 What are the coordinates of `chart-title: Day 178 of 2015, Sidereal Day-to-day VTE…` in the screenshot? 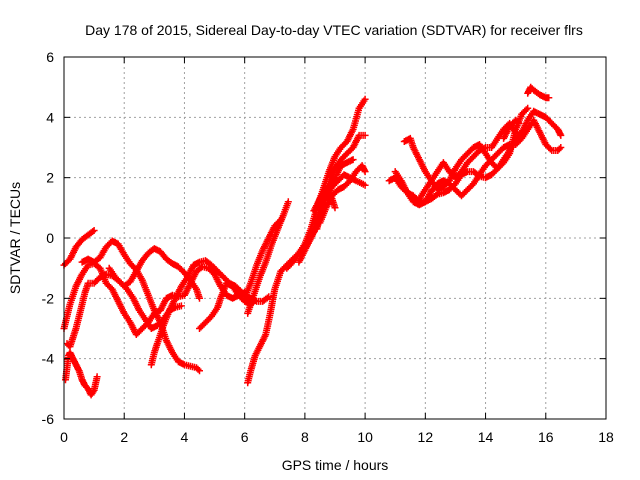 It's located at (334, 30).